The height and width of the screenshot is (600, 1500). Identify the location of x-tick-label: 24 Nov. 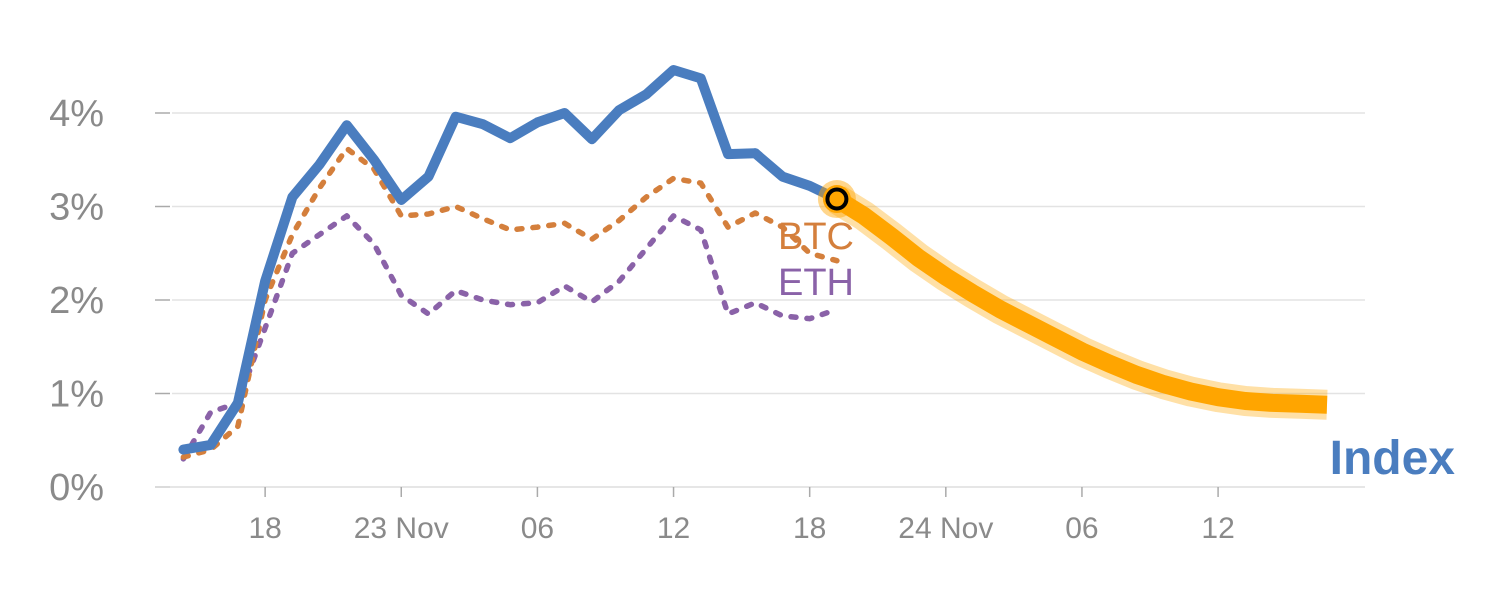
(945, 528).